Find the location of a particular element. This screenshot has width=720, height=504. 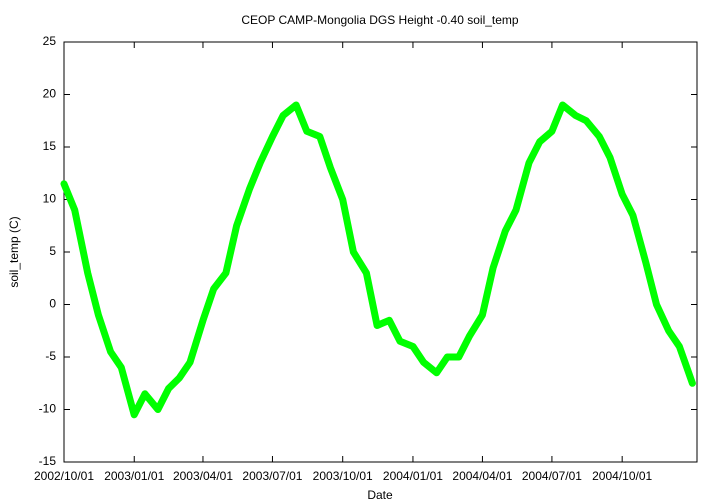

y-tick-label: 5 is located at coordinates (52, 251).